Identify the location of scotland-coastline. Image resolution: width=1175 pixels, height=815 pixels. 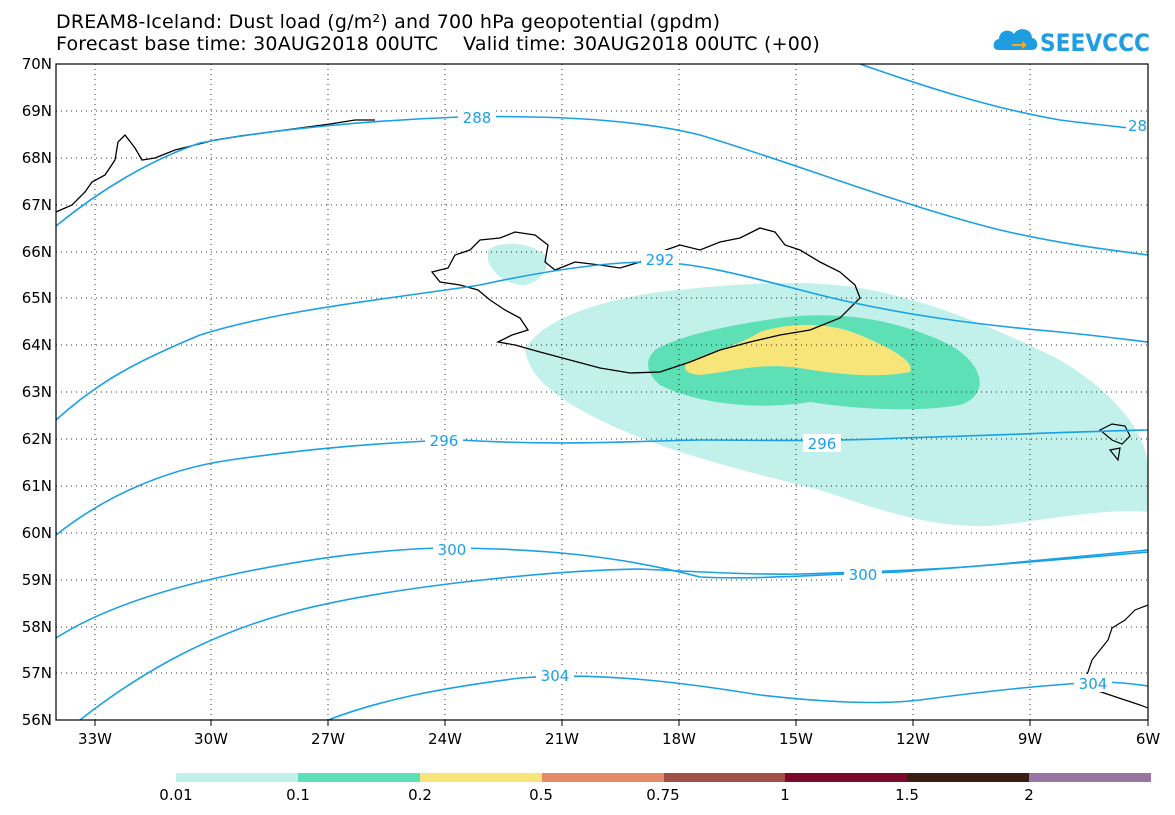
(1114, 656).